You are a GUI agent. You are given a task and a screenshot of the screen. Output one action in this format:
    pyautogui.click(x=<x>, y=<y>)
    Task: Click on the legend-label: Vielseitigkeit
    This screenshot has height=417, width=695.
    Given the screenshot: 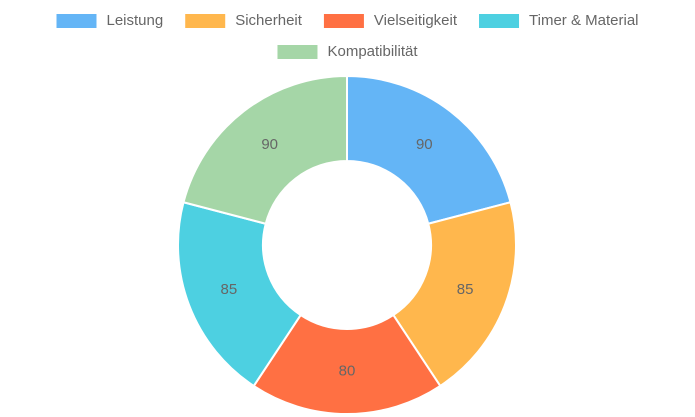 What is the action you would take?
    pyautogui.click(x=416, y=20)
    